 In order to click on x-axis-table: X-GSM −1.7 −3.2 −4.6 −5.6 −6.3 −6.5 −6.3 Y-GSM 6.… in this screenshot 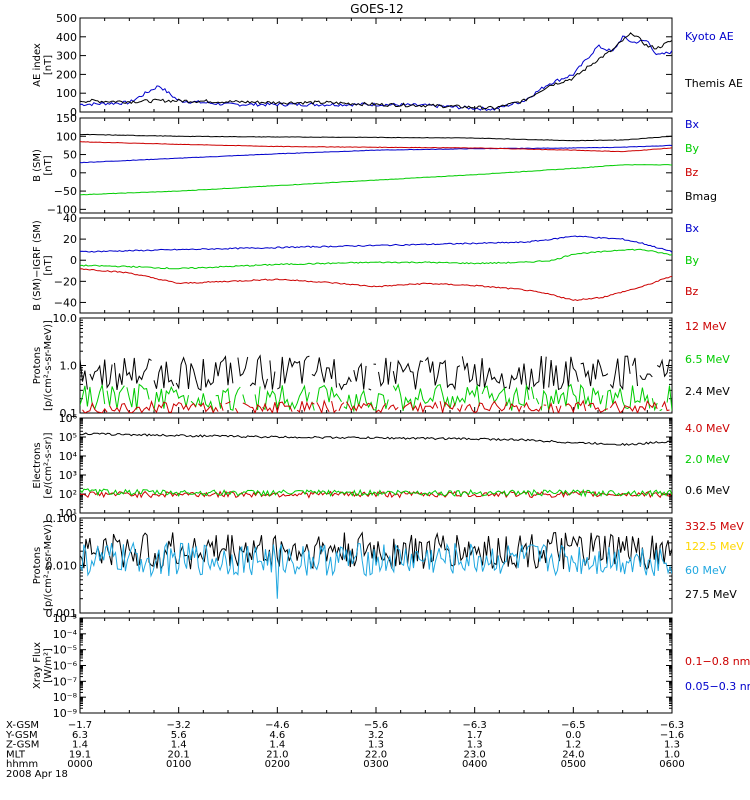, I will do `click(345, 750)`.